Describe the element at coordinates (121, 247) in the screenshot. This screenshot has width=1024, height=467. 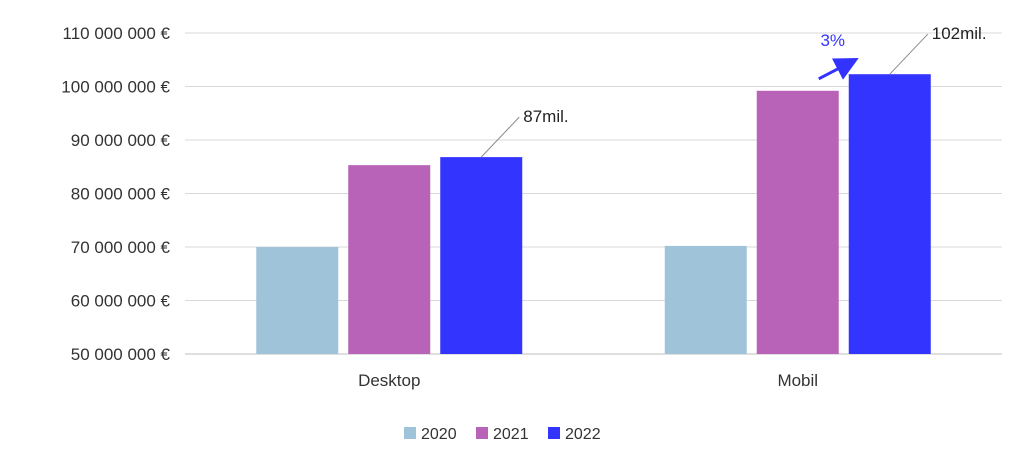
I see `y-tick-label: 70 000 000 €` at that location.